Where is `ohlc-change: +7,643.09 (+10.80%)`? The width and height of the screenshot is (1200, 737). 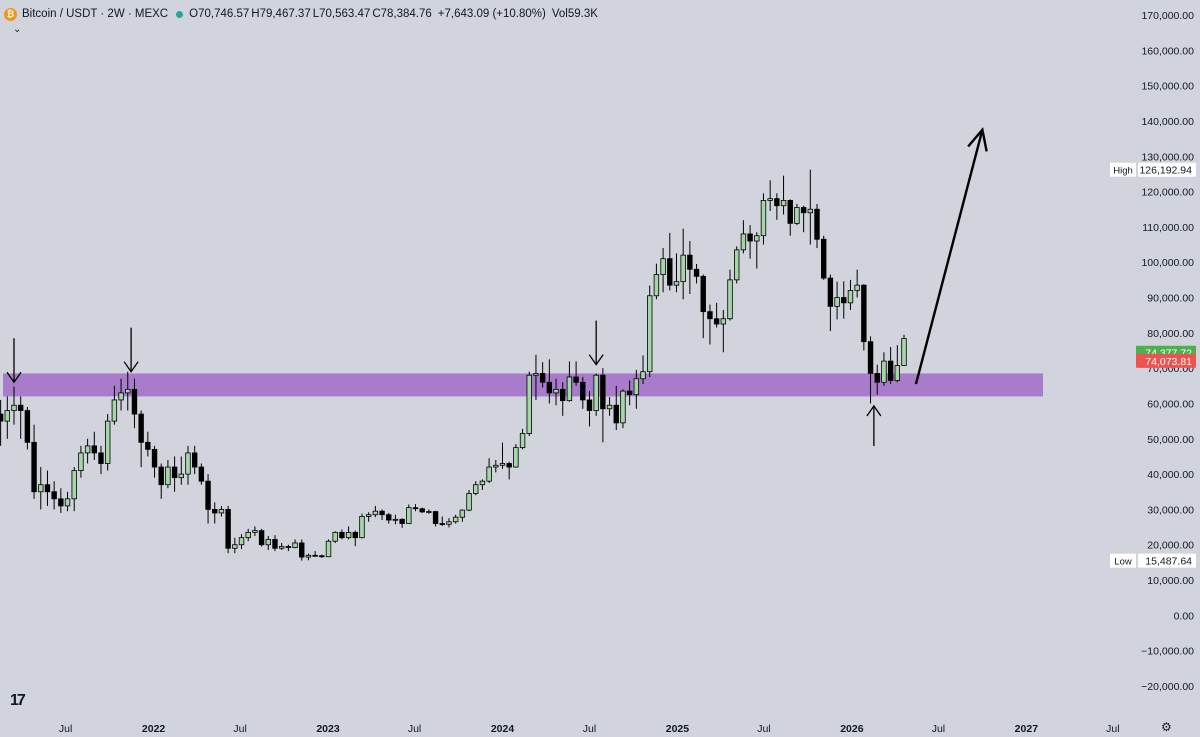 ohlc-change: +7,643.09 (+10.80%) is located at coordinates (491, 14).